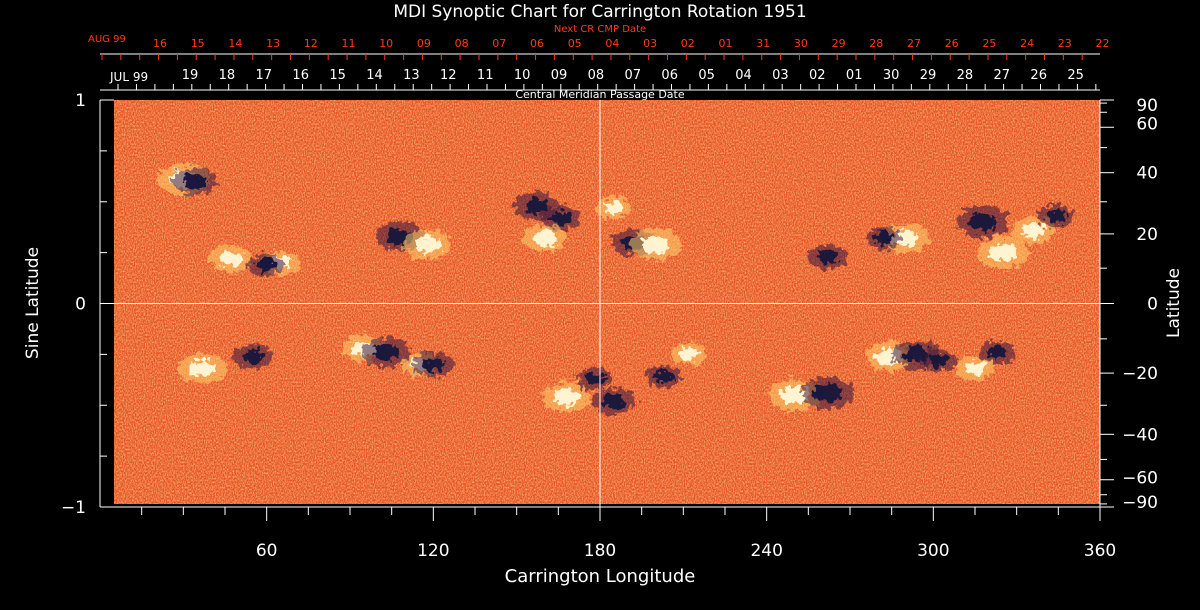 This screenshot has height=610, width=1200. What do you see at coordinates (1140, 374) in the screenshot?
I see `y-tick-label-right: −20` at bounding box center [1140, 374].